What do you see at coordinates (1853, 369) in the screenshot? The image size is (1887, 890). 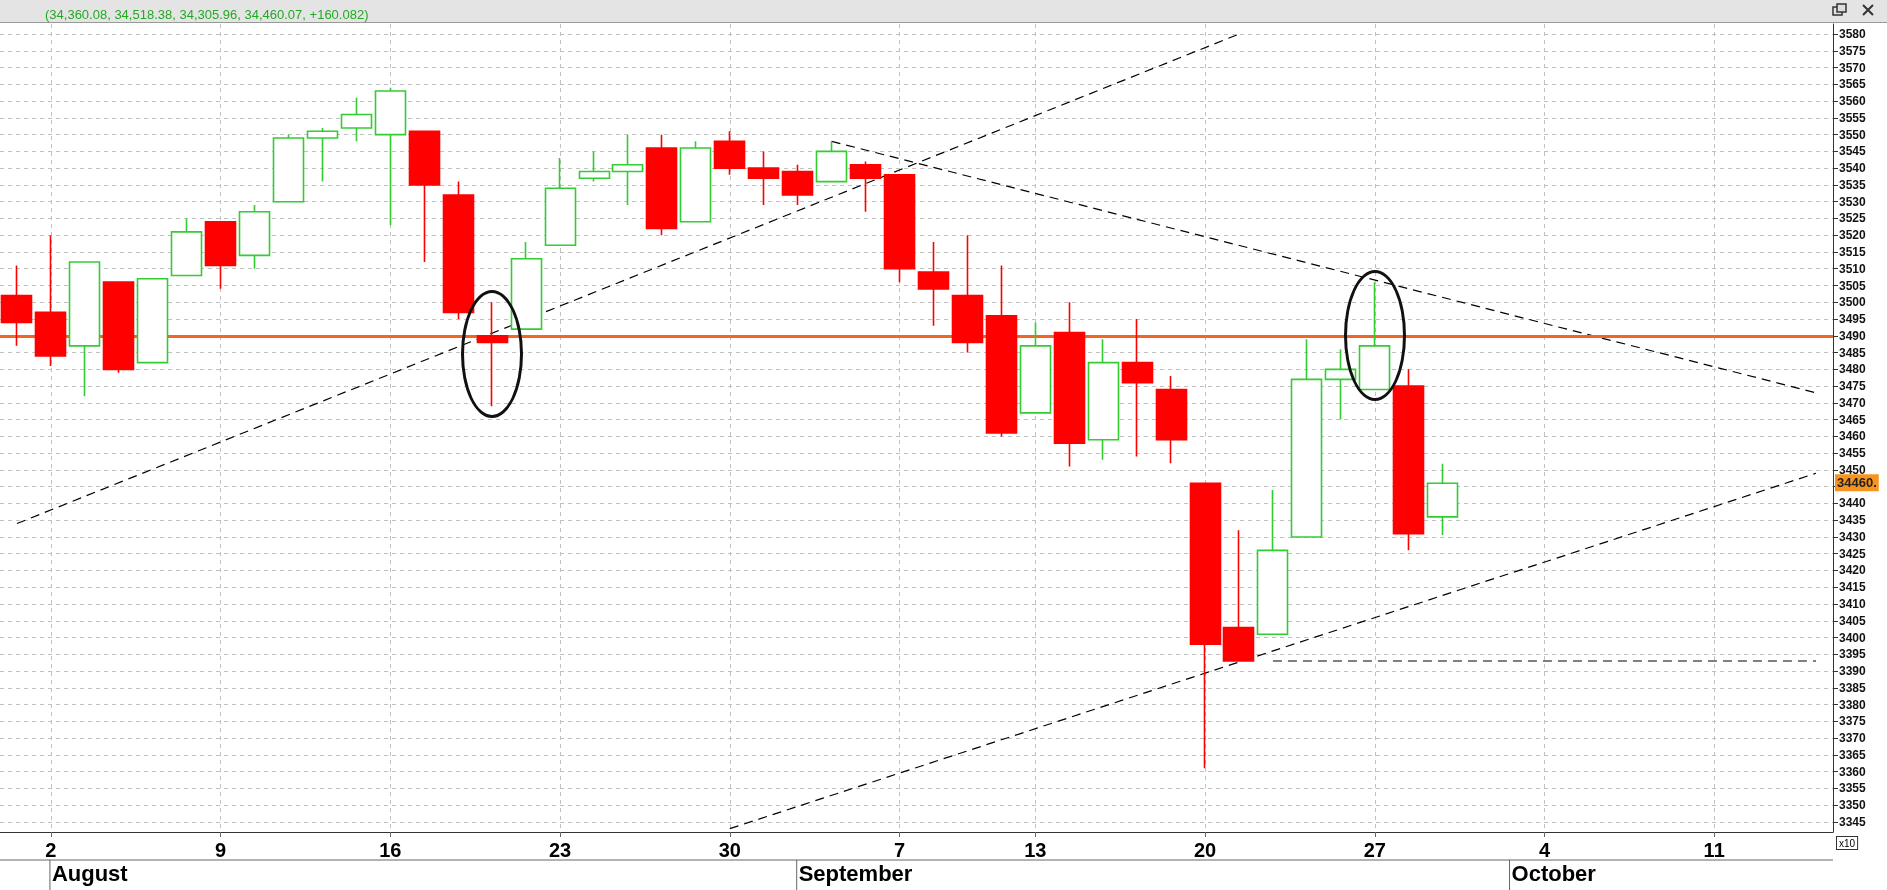 I see `y-tick-label: 3480` at bounding box center [1853, 369].